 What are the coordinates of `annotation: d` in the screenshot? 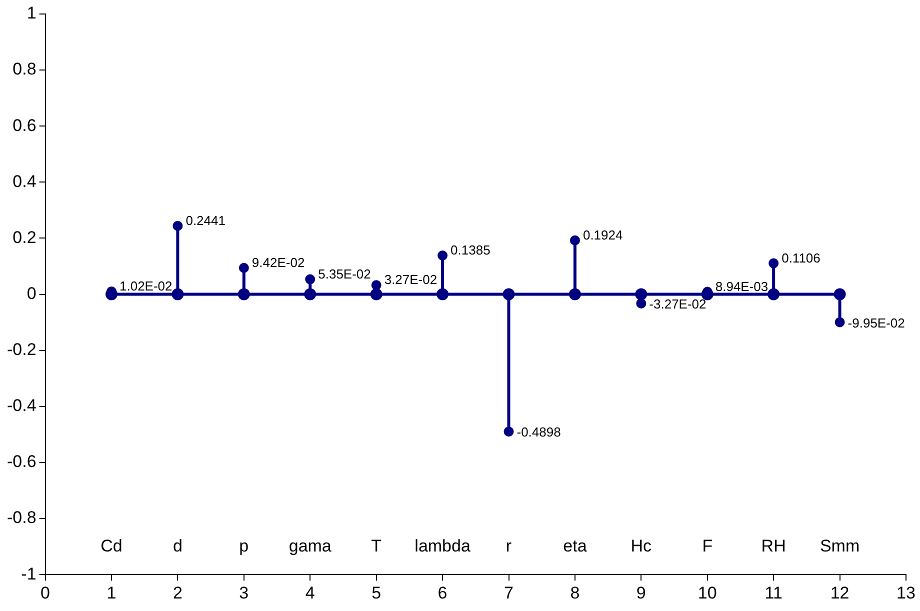 It's located at (177, 546).